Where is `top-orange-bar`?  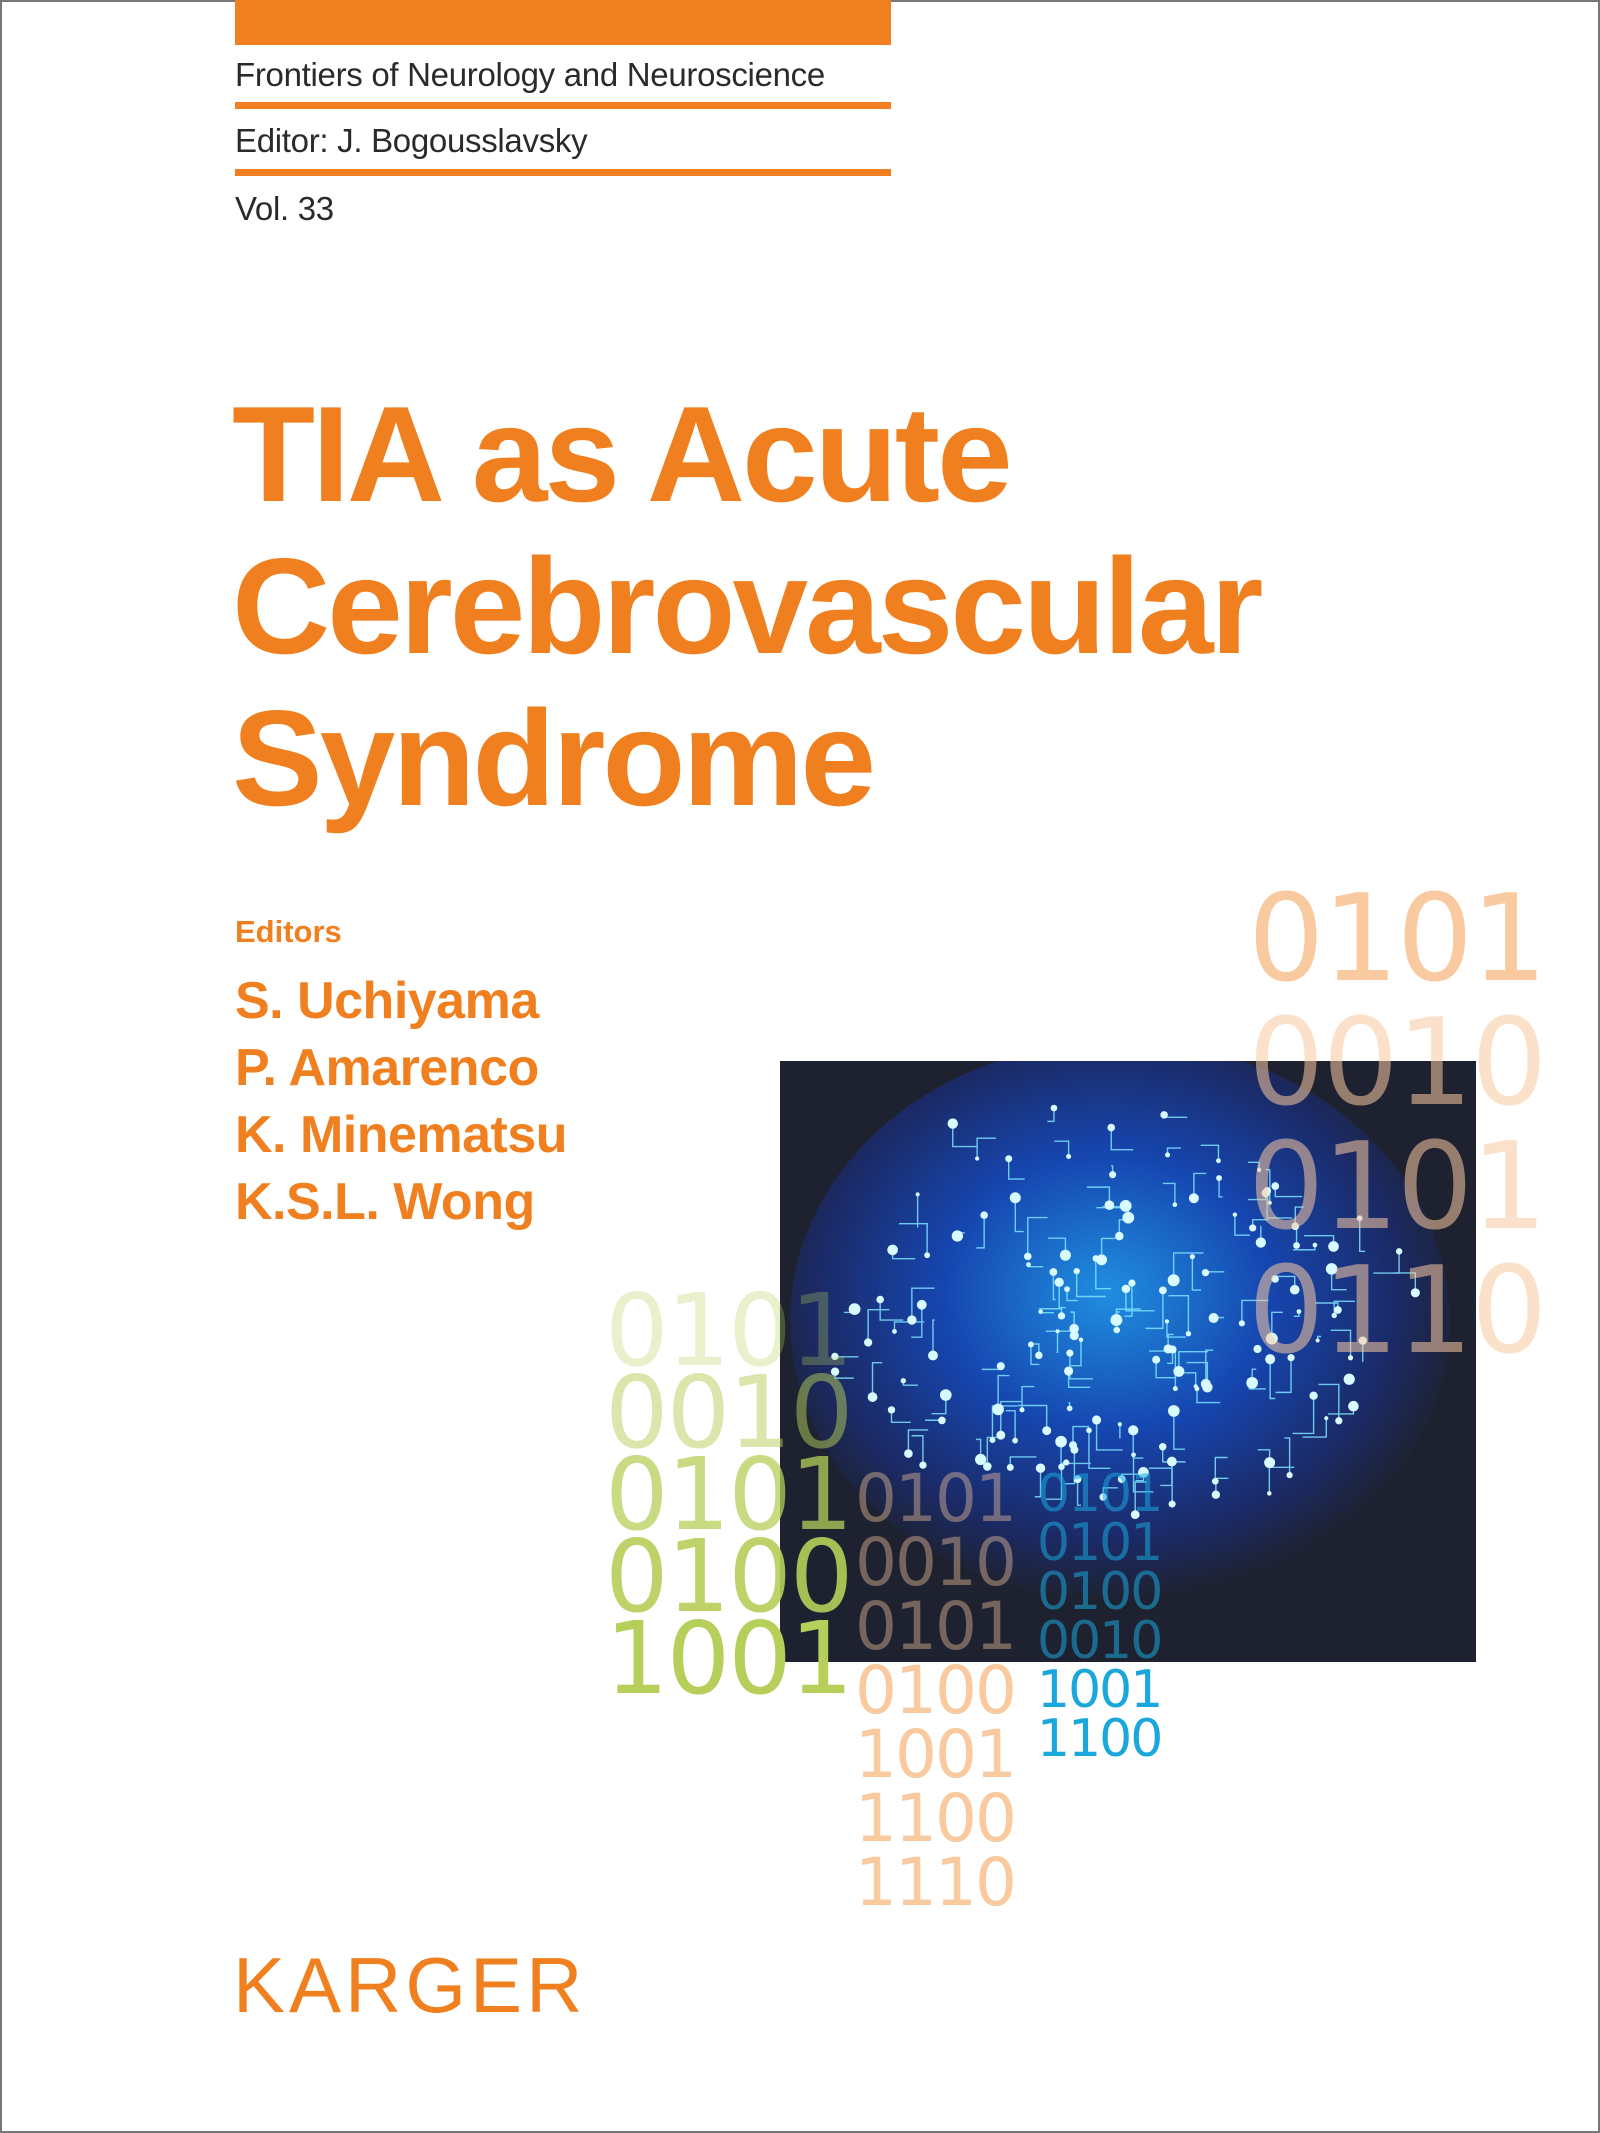
top-orange-bar is located at coordinates (563, 22).